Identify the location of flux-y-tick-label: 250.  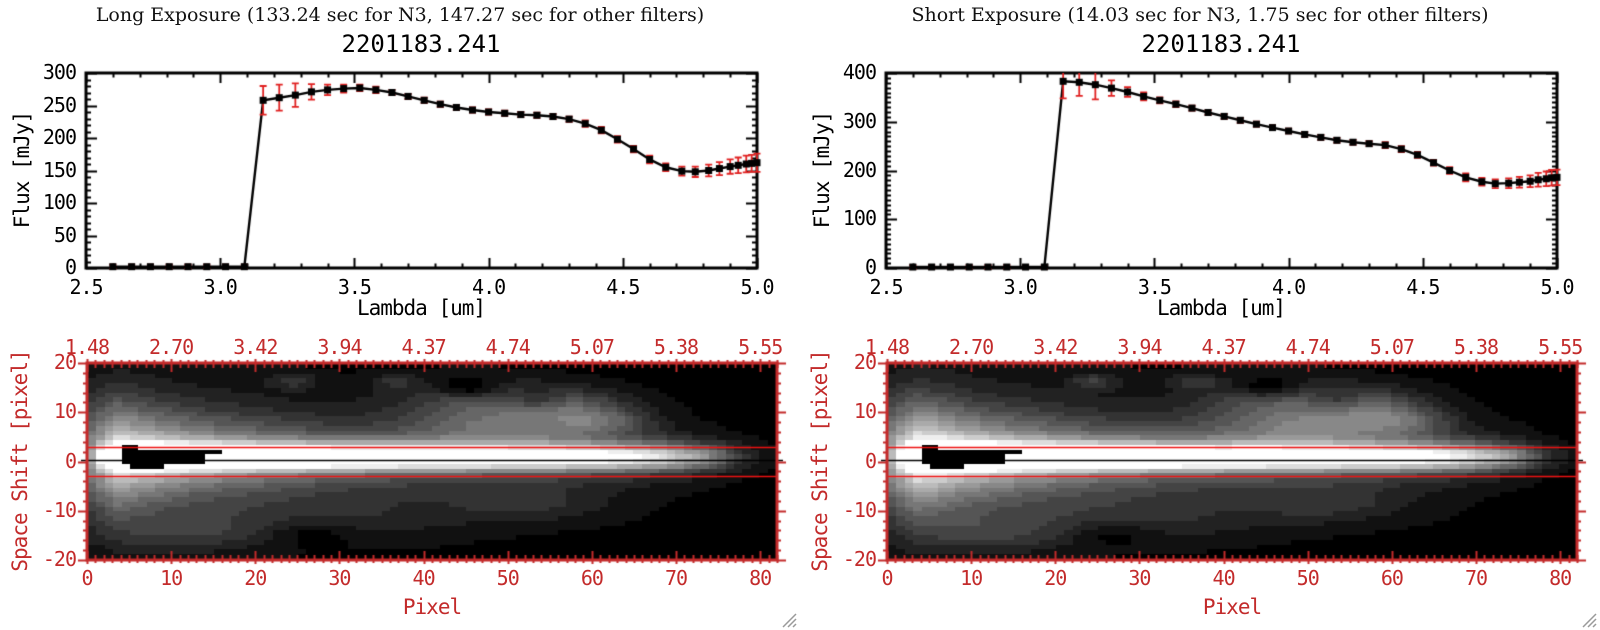
(59, 104).